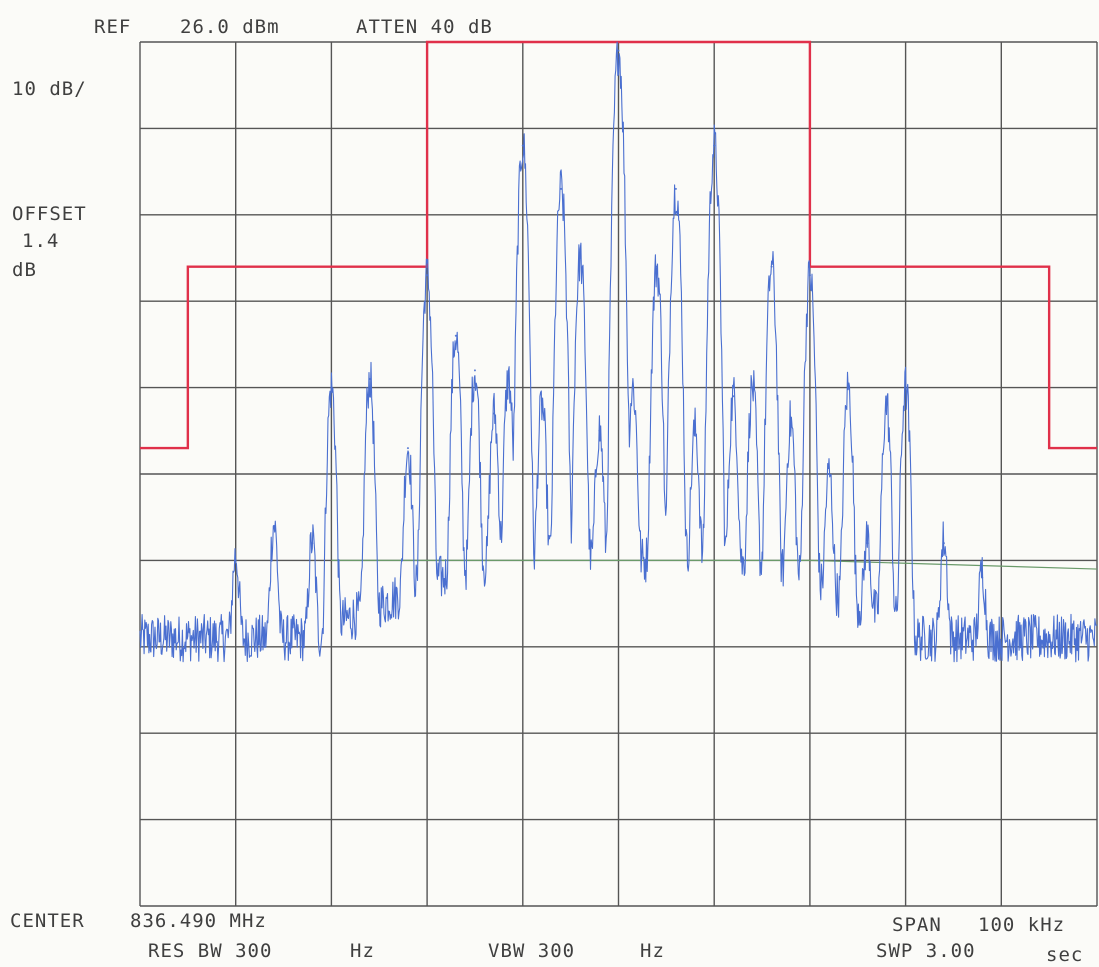 The height and width of the screenshot is (967, 1099). I want to click on res-bw-unit: Hz, so click(362, 951).